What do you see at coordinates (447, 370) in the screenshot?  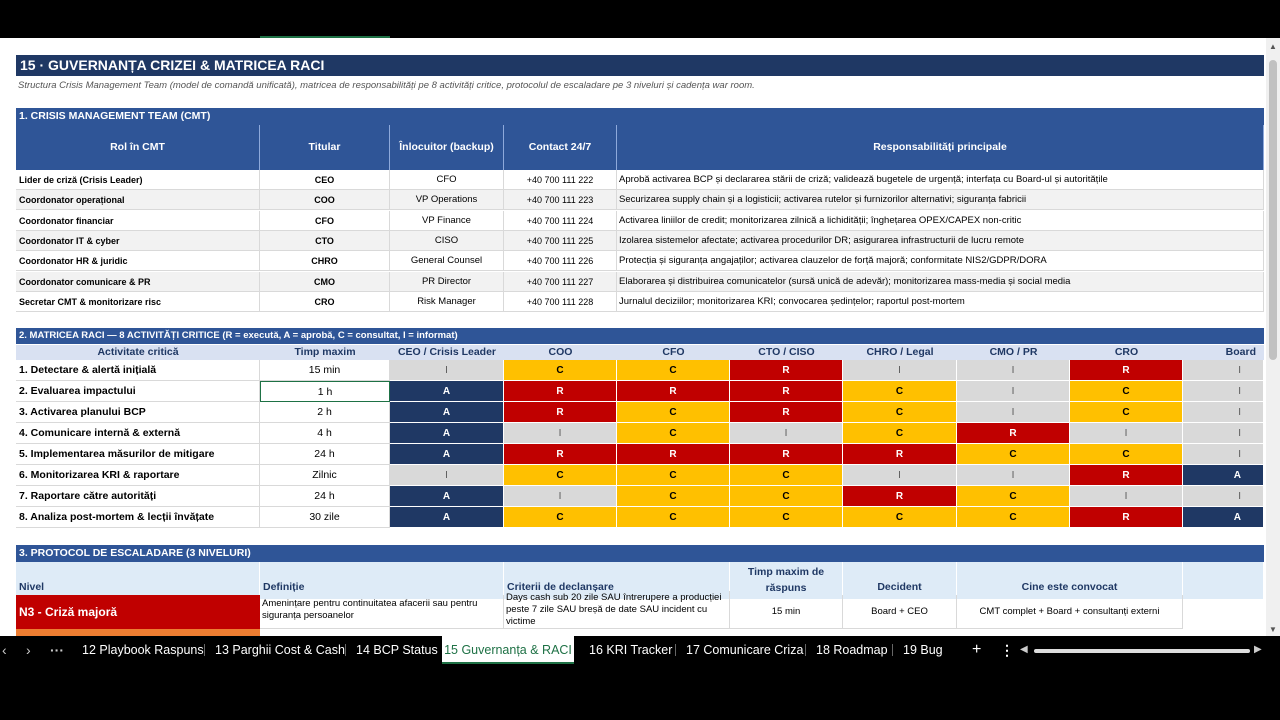 I see `raci-cell-ceo: I` at bounding box center [447, 370].